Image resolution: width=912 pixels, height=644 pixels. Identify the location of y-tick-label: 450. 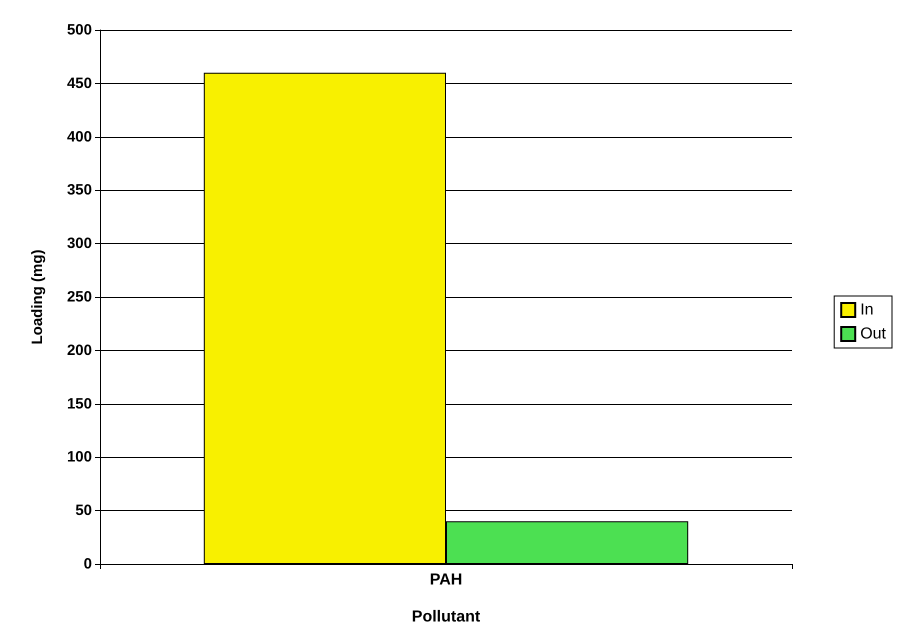
(79, 83).